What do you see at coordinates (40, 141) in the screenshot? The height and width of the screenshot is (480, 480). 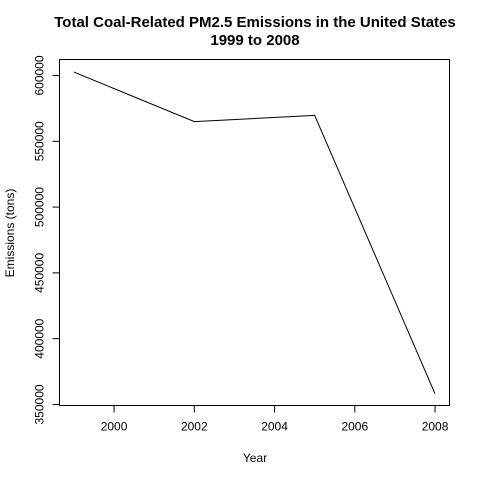 I see `y-tick-label: 550000` at bounding box center [40, 141].